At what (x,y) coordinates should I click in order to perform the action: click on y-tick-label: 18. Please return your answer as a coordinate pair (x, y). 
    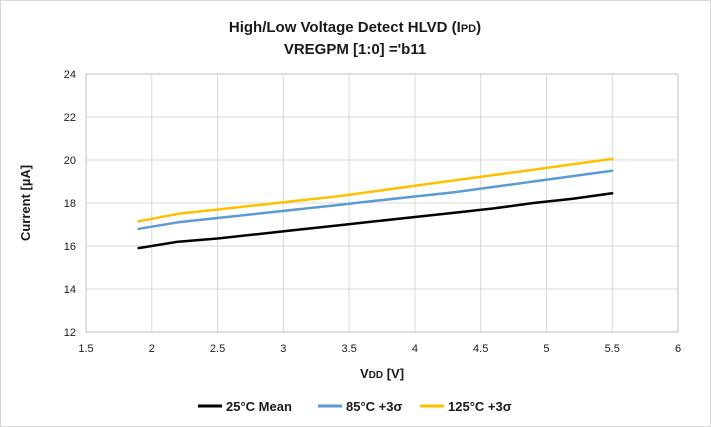
    Looking at the image, I should click on (70, 204).